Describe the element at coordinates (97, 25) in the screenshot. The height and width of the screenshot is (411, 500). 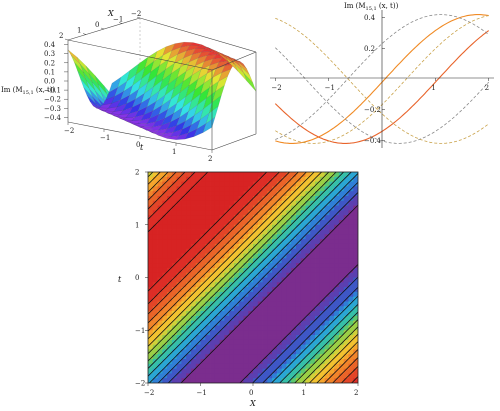
I see `surface-x-tick-label: 0` at that location.